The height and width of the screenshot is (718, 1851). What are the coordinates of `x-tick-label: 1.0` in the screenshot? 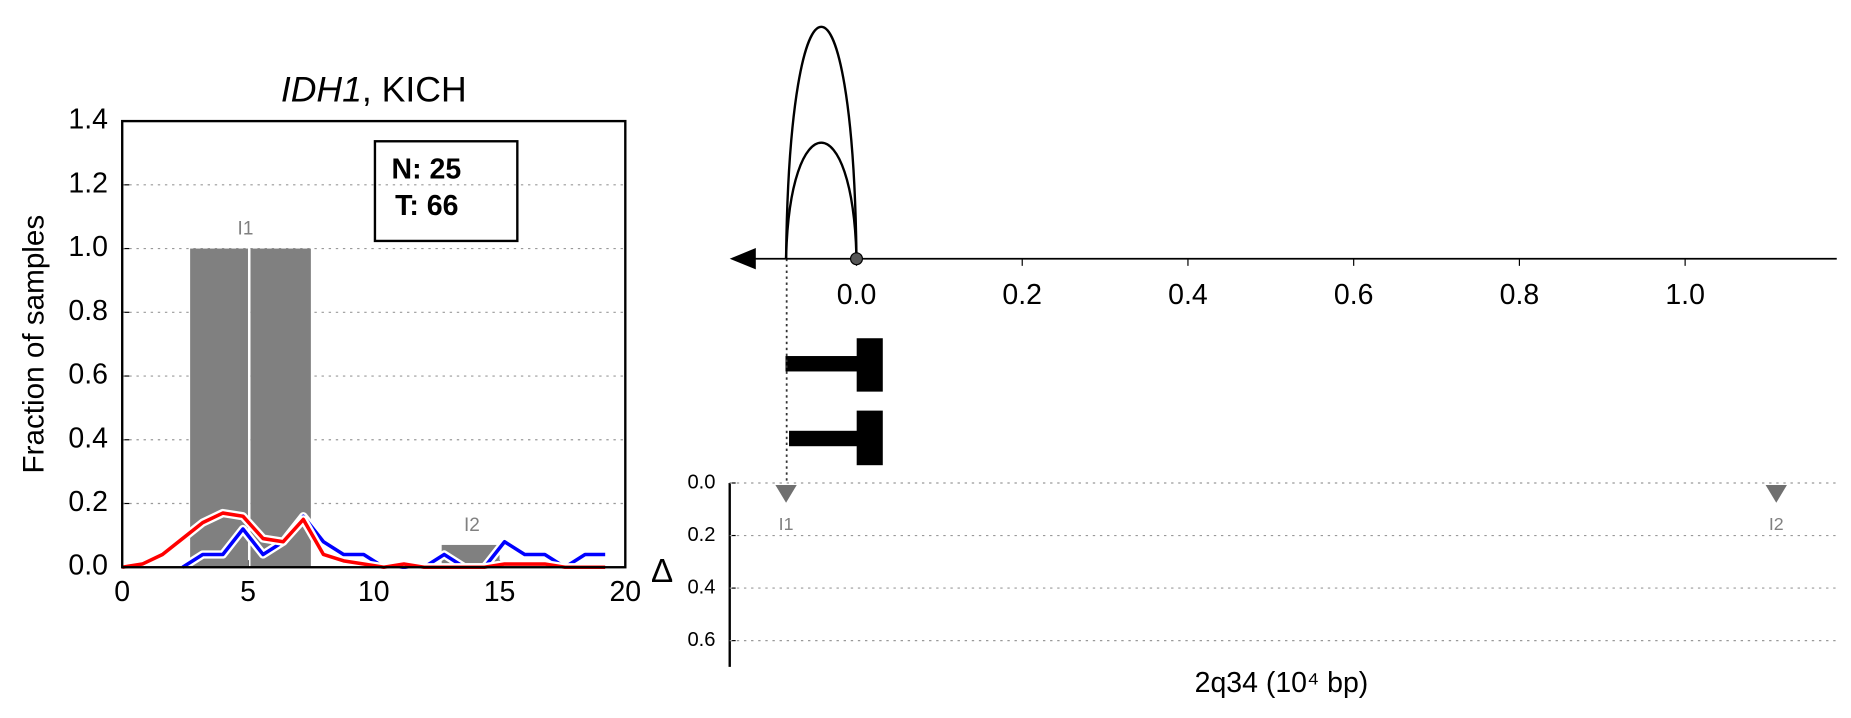 It's located at (1685, 295).